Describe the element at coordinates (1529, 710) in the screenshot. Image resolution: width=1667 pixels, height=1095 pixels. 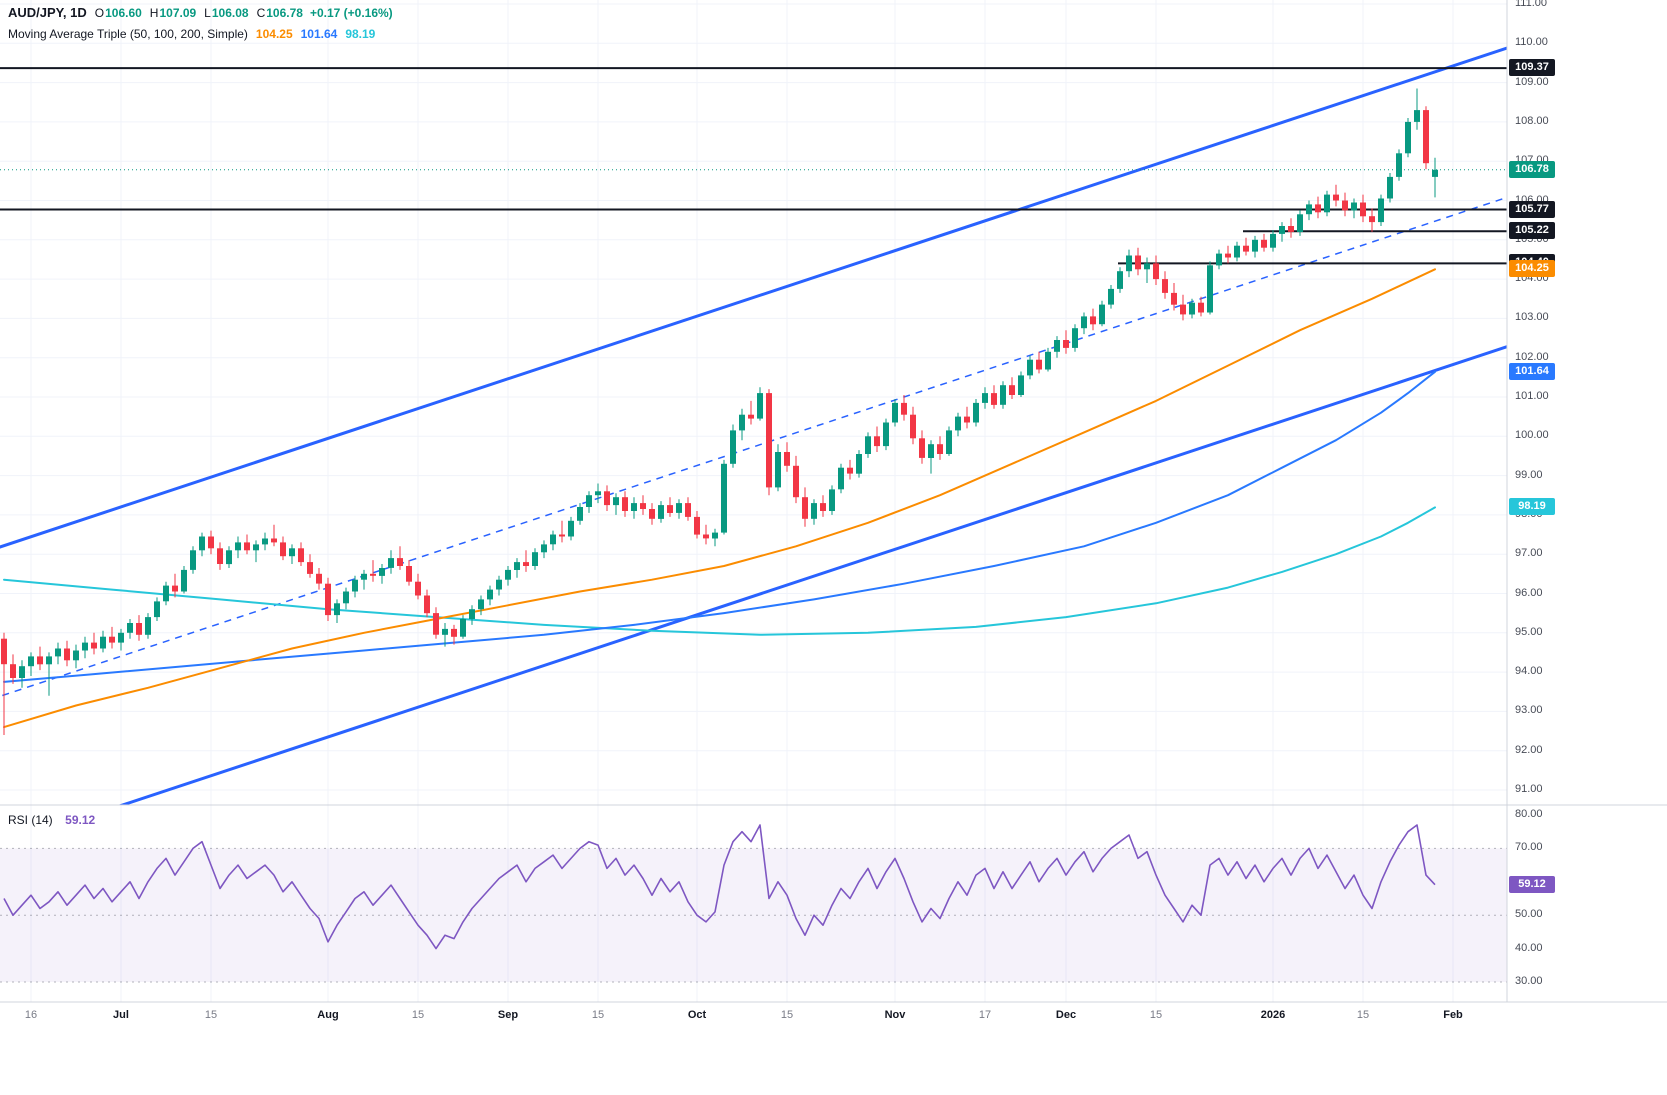
I see `price-tick: 93.00` at that location.